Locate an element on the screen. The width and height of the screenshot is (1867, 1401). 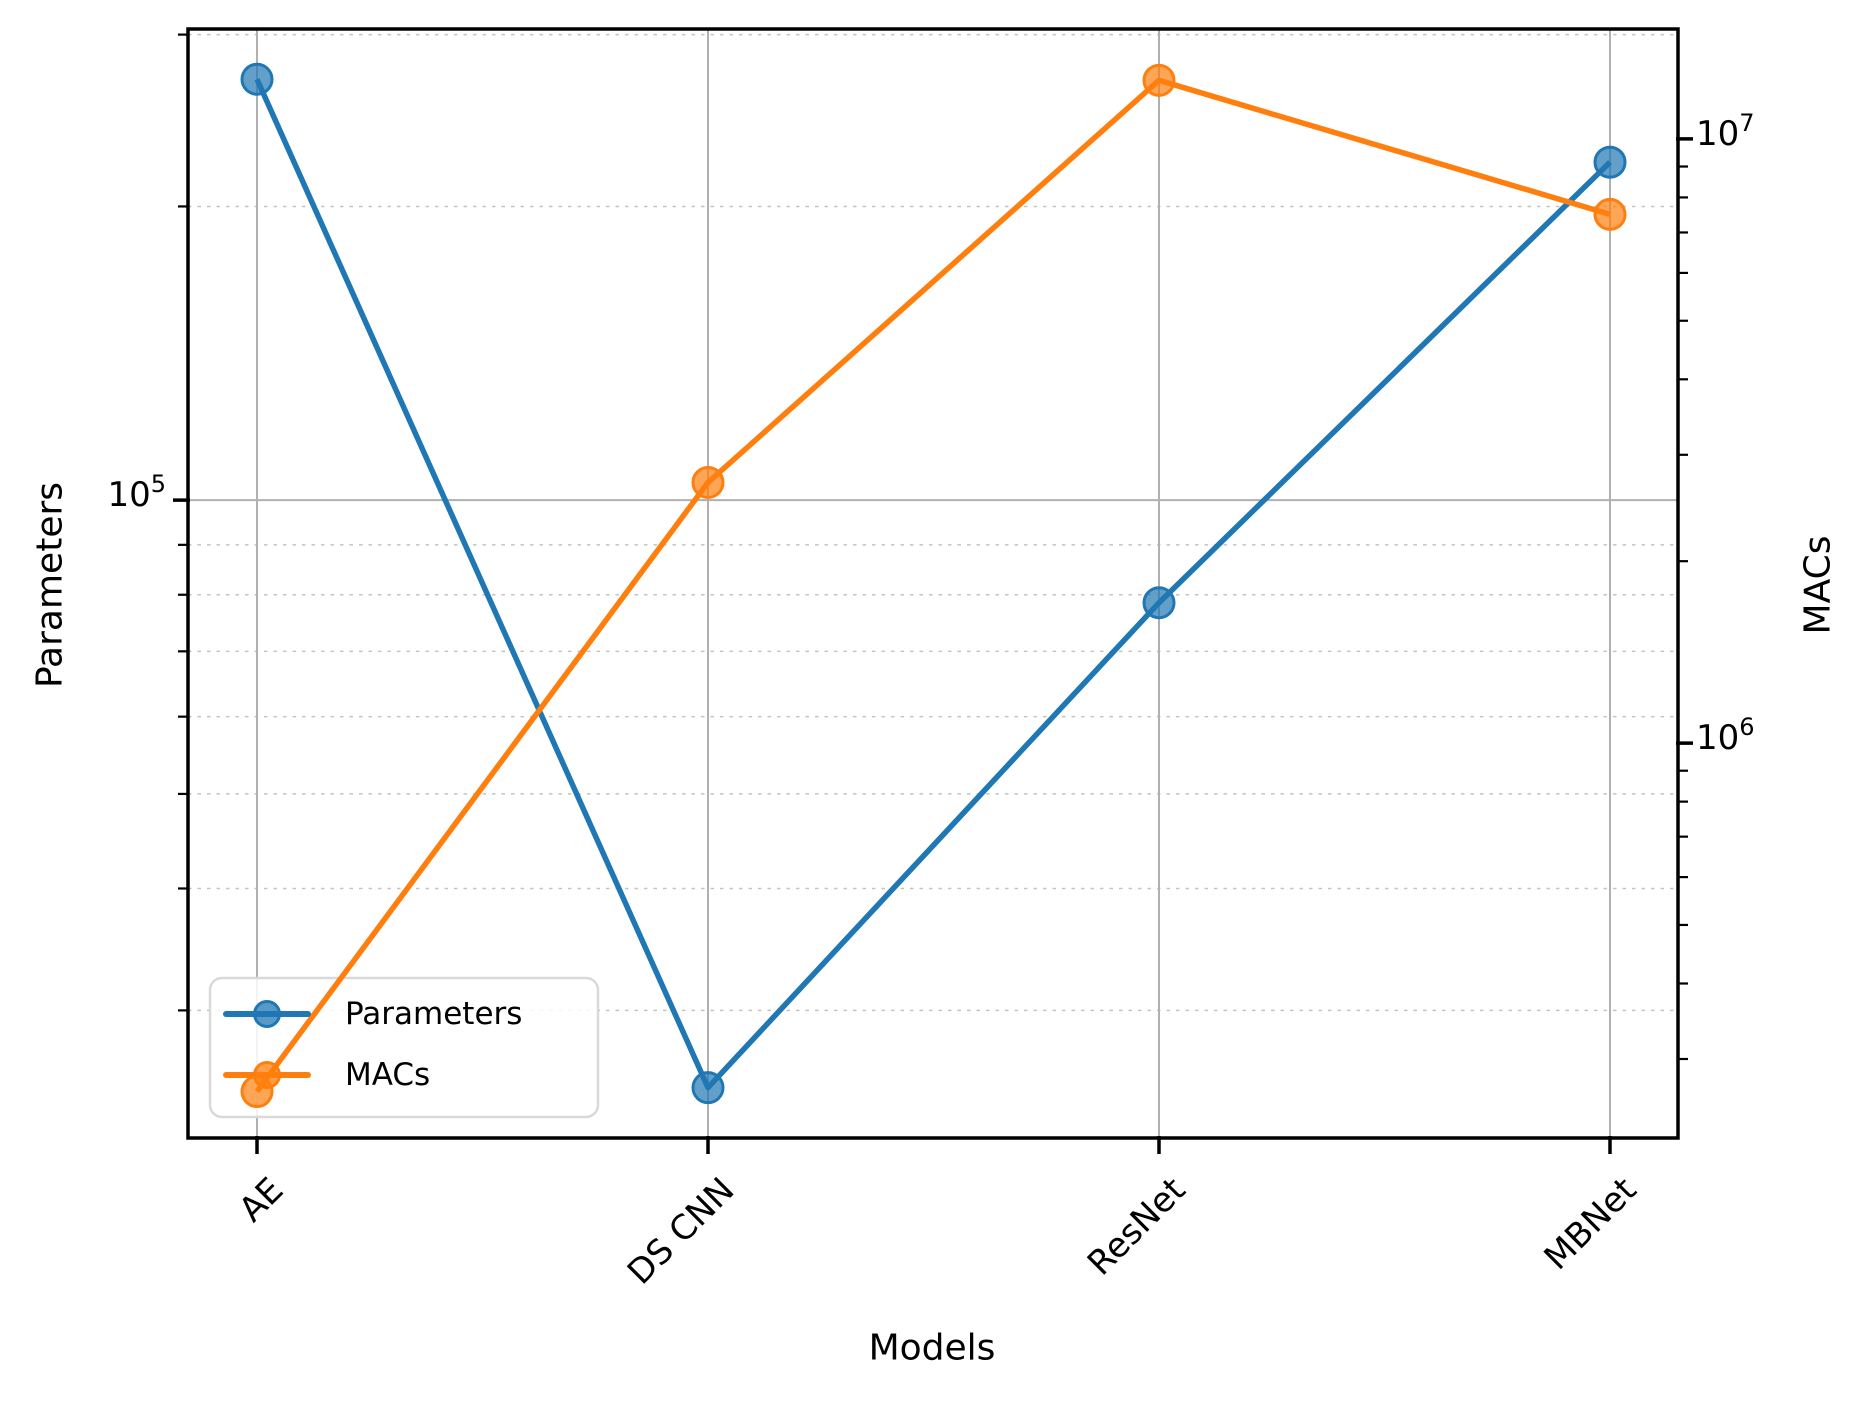
left-ytick-base: 10 is located at coordinates (129, 495).